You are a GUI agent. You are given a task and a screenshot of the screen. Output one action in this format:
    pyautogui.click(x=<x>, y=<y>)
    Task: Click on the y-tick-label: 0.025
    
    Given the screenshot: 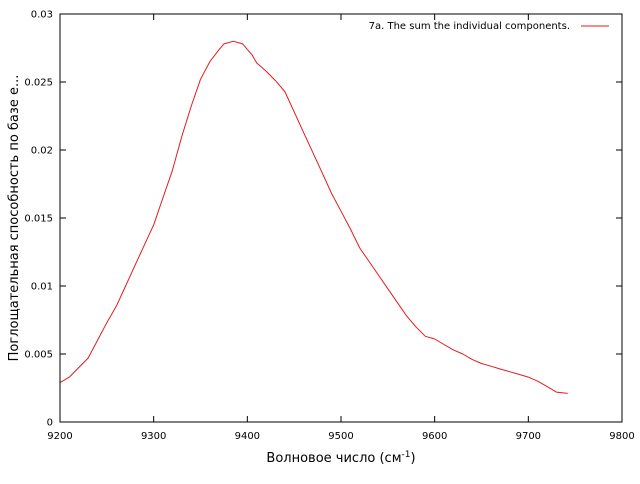 What is the action you would take?
    pyautogui.click(x=38, y=83)
    